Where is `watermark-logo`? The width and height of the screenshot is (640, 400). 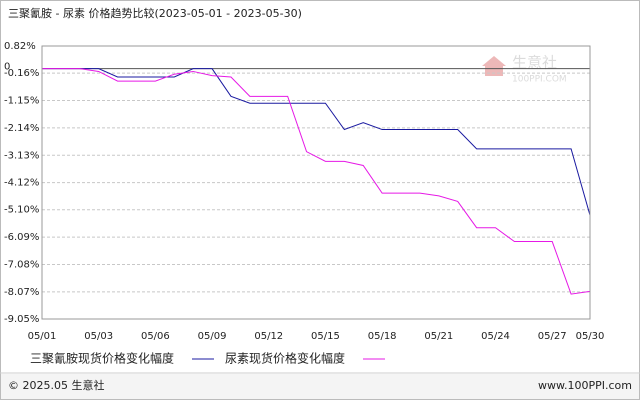 watermark-logo is located at coordinates (494, 66).